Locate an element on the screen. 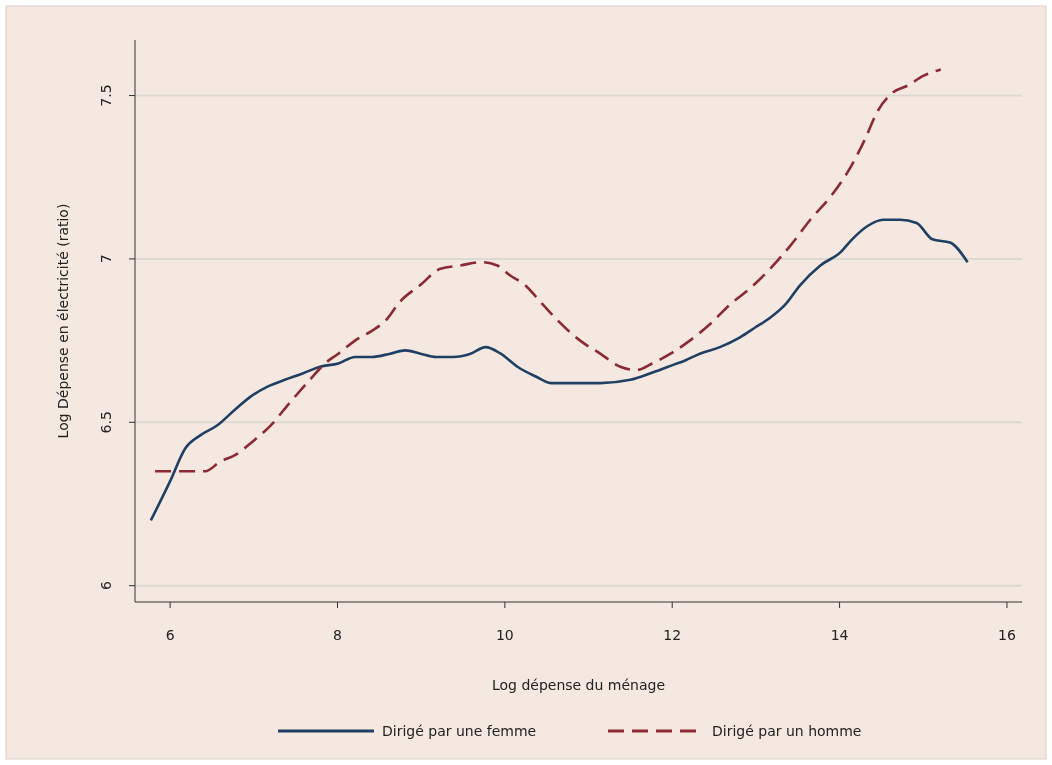  legend-label: Dirigé par une femme is located at coordinates (459, 731).